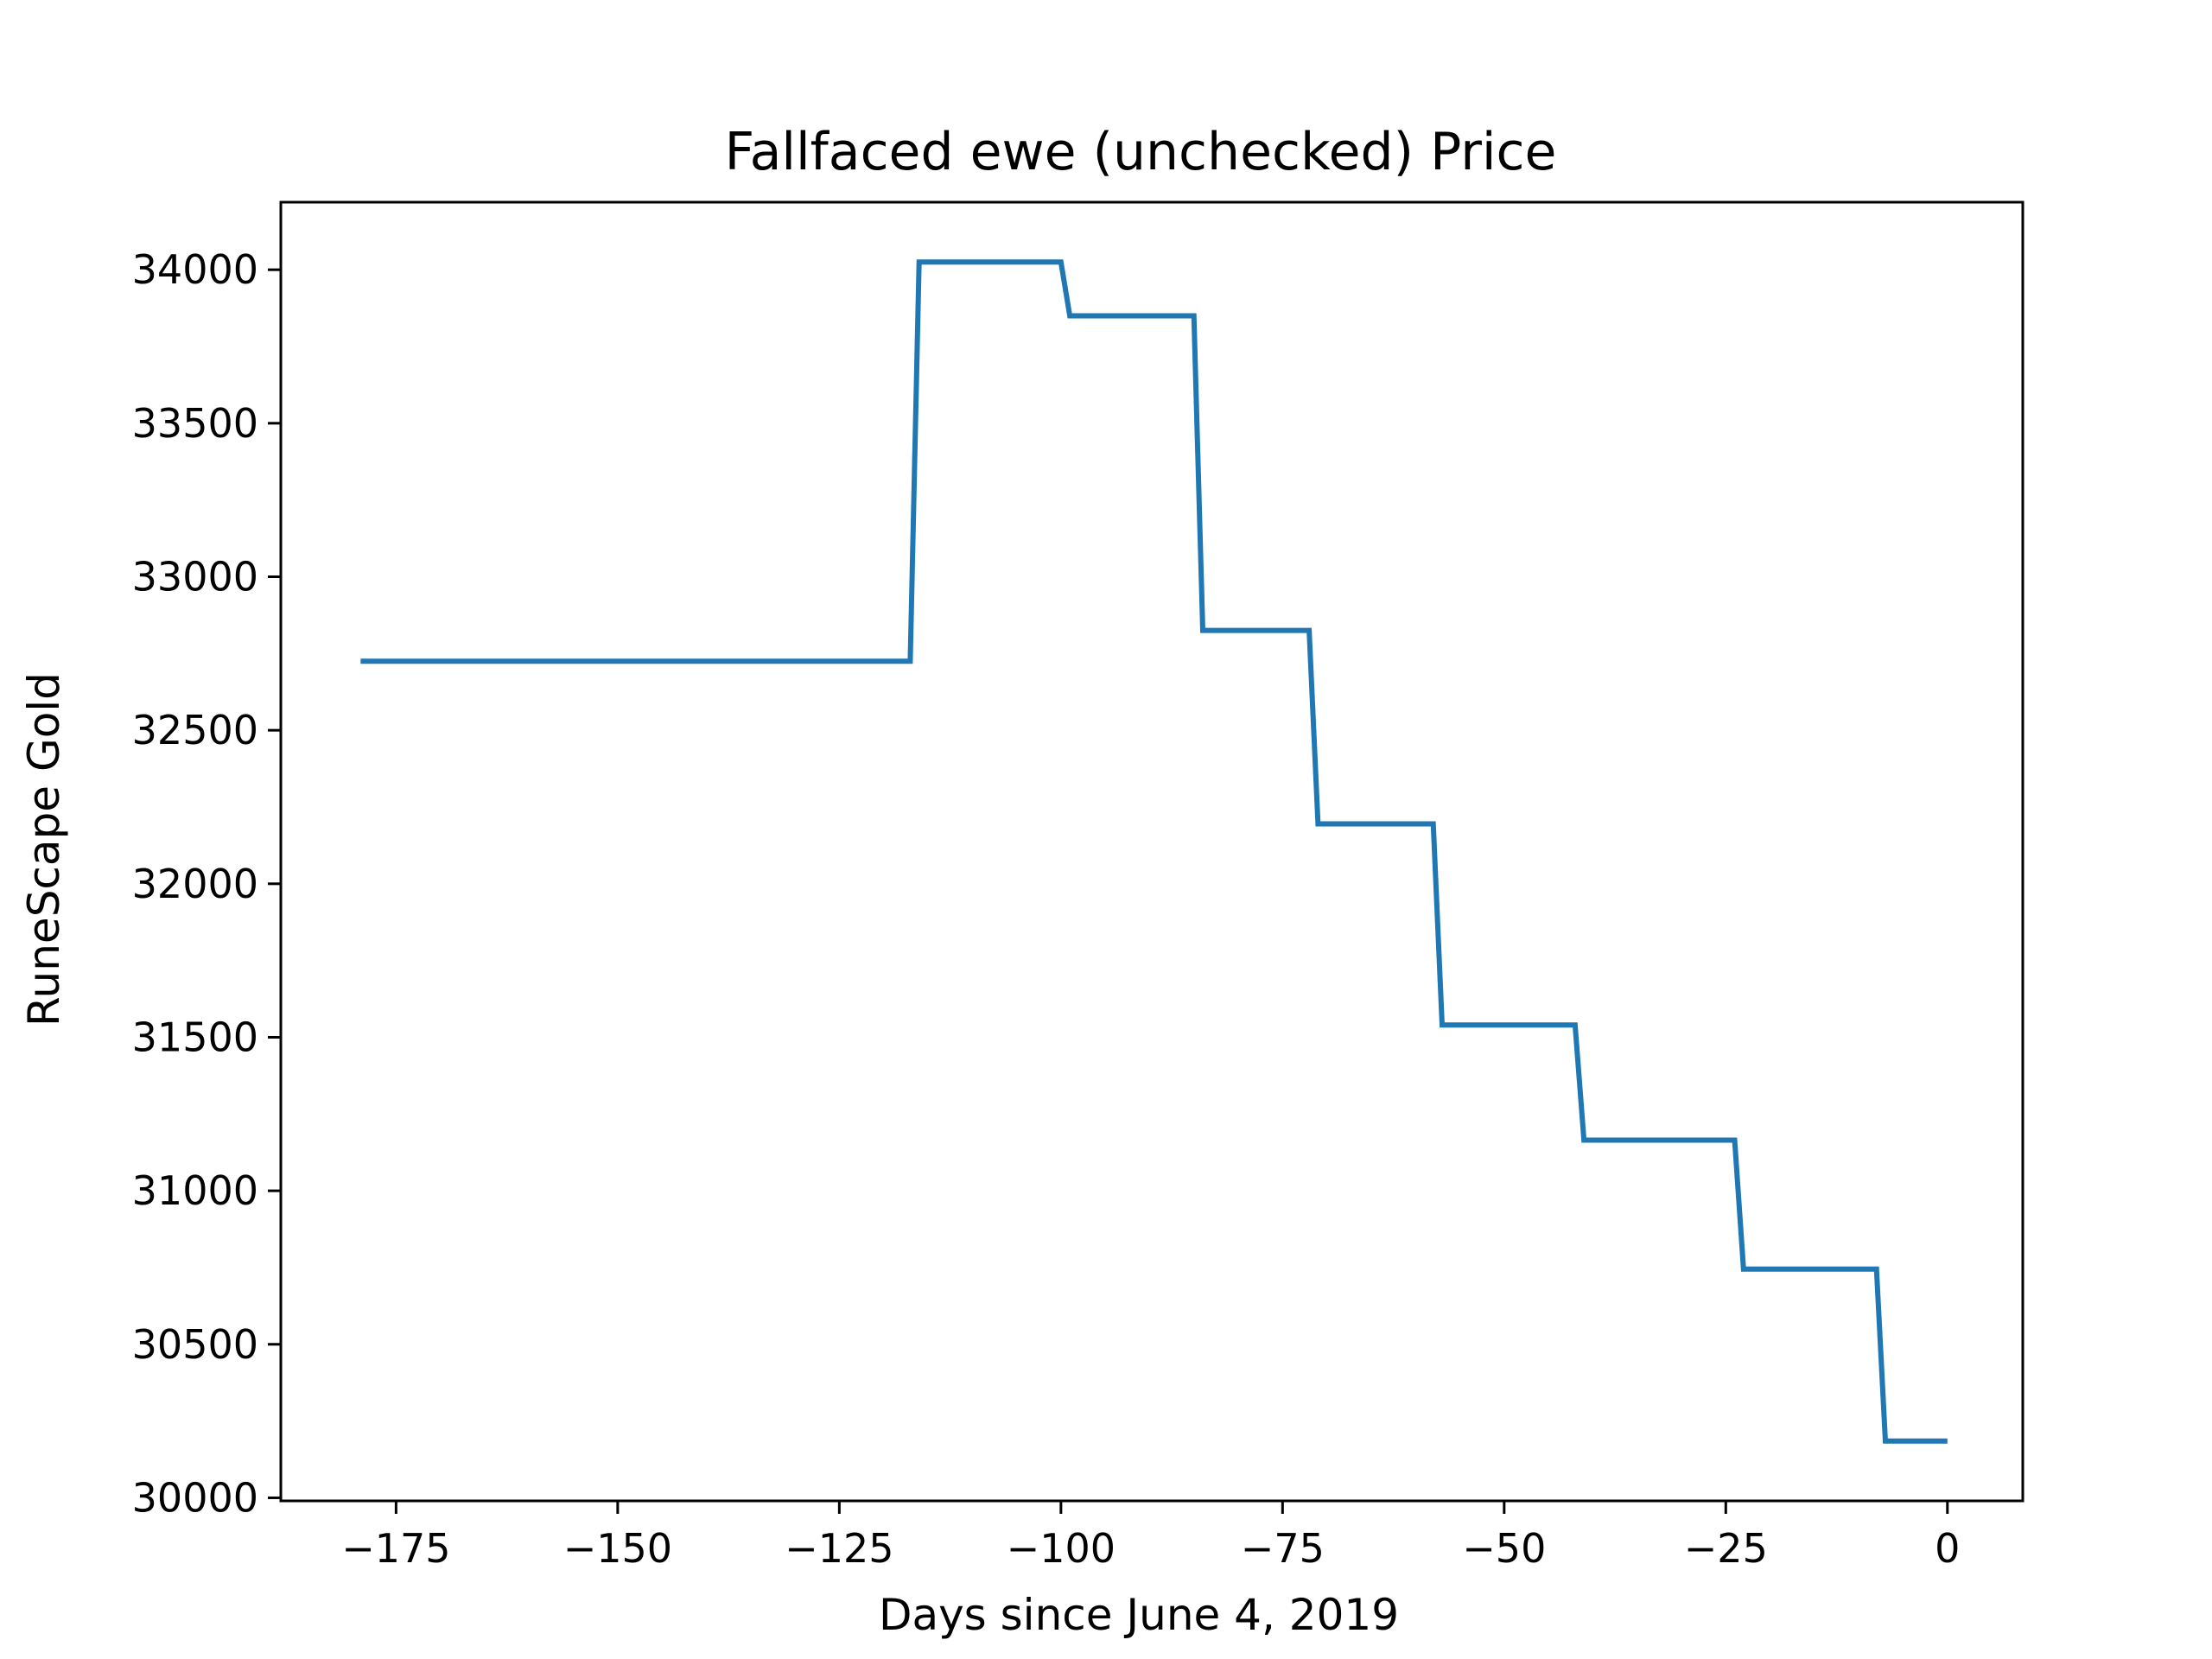  What do you see at coordinates (44, 849) in the screenshot?
I see `y-axis-label: RuneScape Gold` at bounding box center [44, 849].